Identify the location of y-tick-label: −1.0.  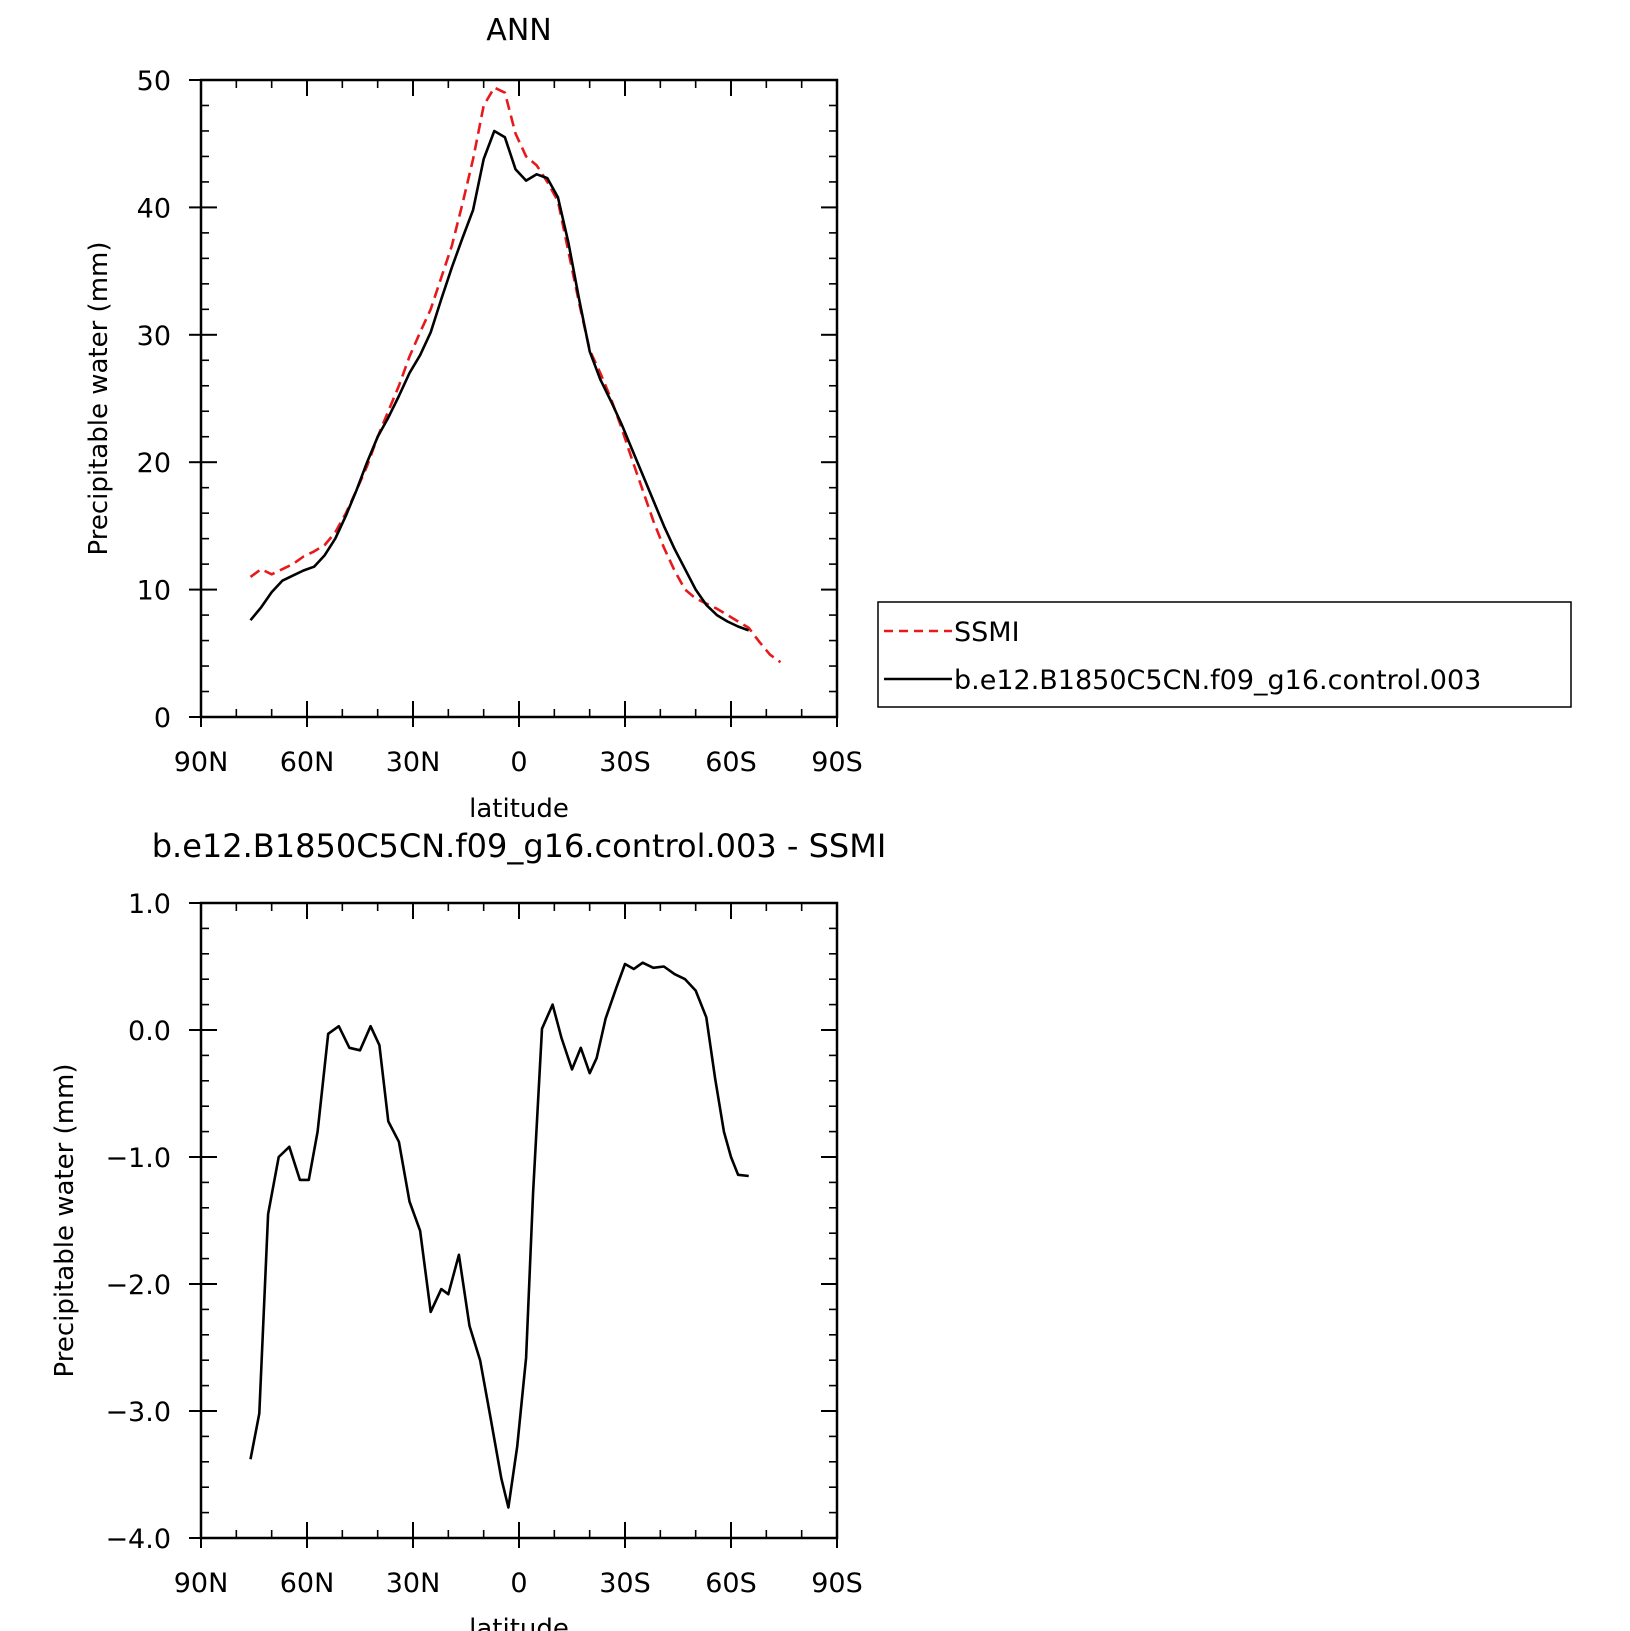
(138, 1158).